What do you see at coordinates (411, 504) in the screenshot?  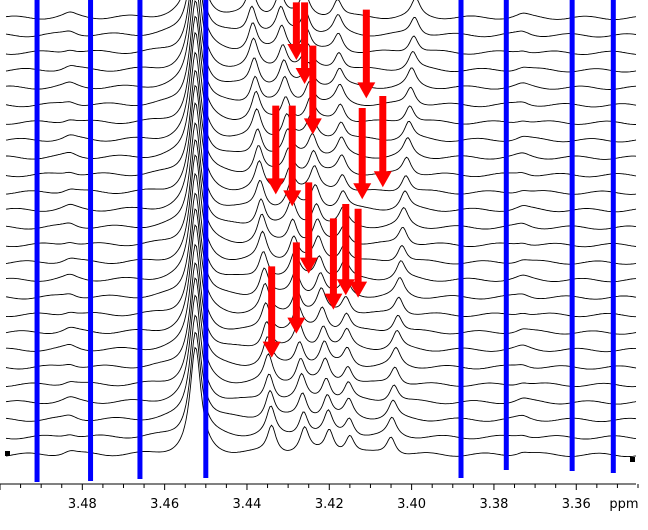 I see `x-tick-label: 3.40` at bounding box center [411, 504].